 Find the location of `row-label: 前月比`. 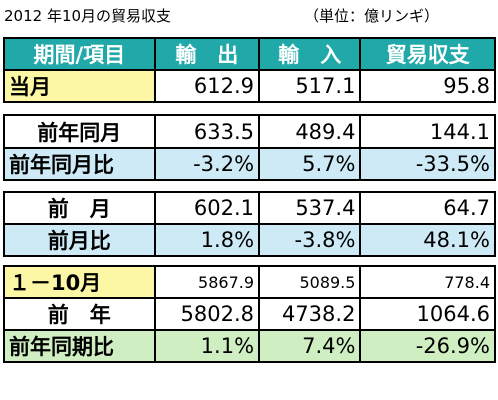

row-label: 前月比 is located at coordinates (79, 240).